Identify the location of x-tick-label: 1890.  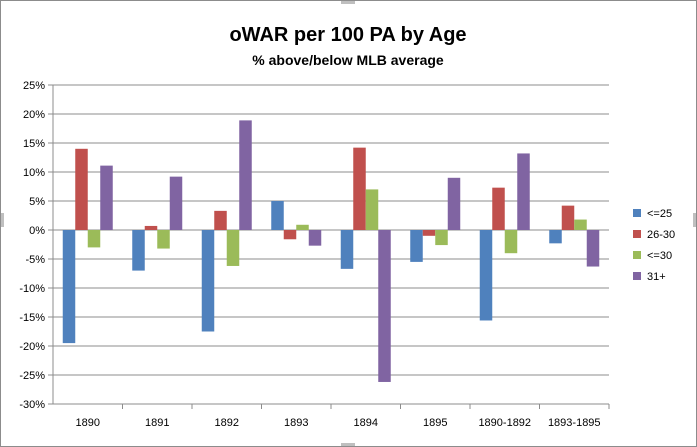
(88, 423).